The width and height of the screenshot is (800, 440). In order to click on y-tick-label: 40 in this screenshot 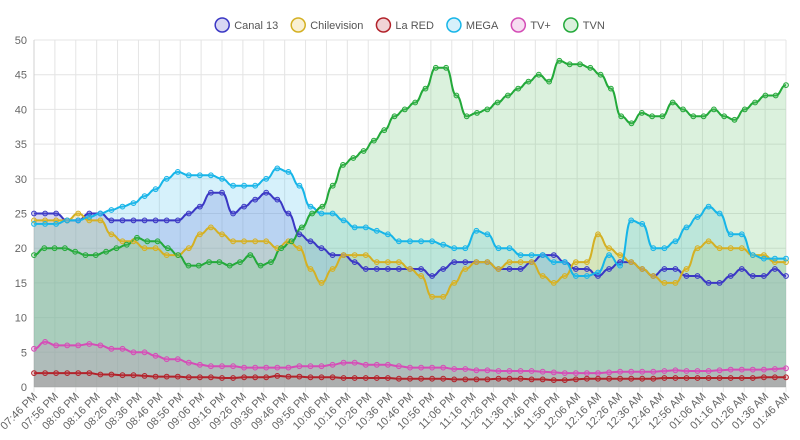, I will do `click(21, 110)`.